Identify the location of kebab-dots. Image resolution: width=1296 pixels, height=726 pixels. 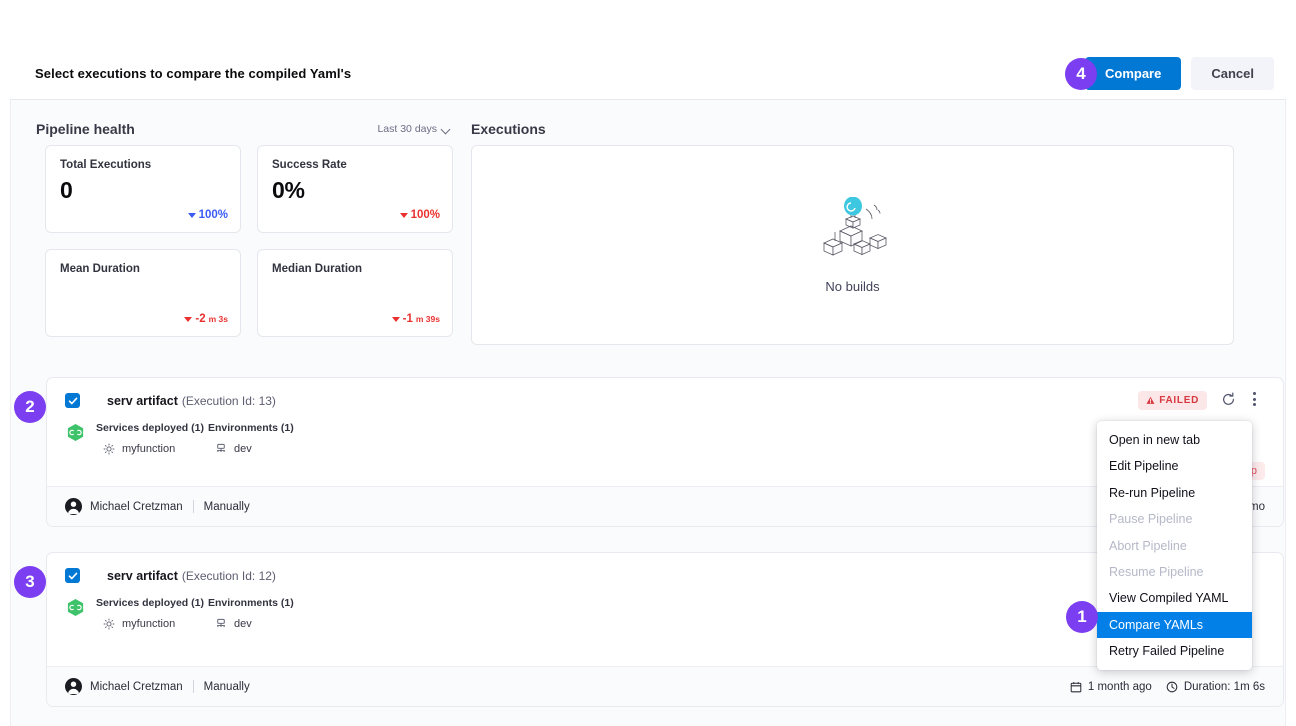
(1254, 399).